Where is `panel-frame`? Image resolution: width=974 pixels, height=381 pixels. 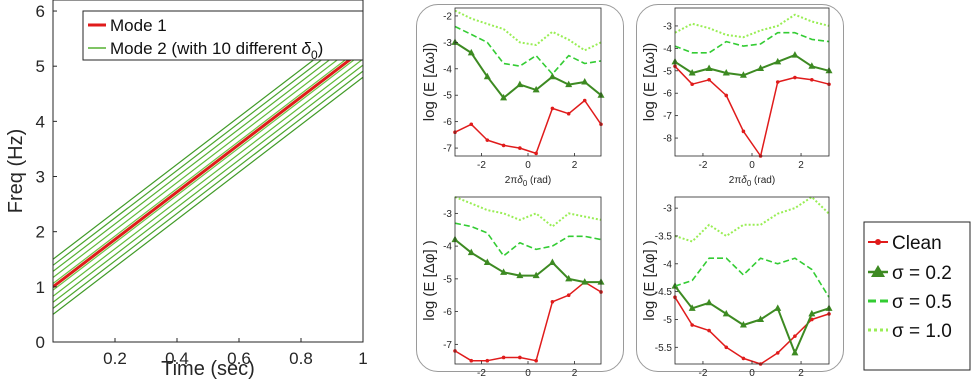 panel-frame is located at coordinates (752, 280).